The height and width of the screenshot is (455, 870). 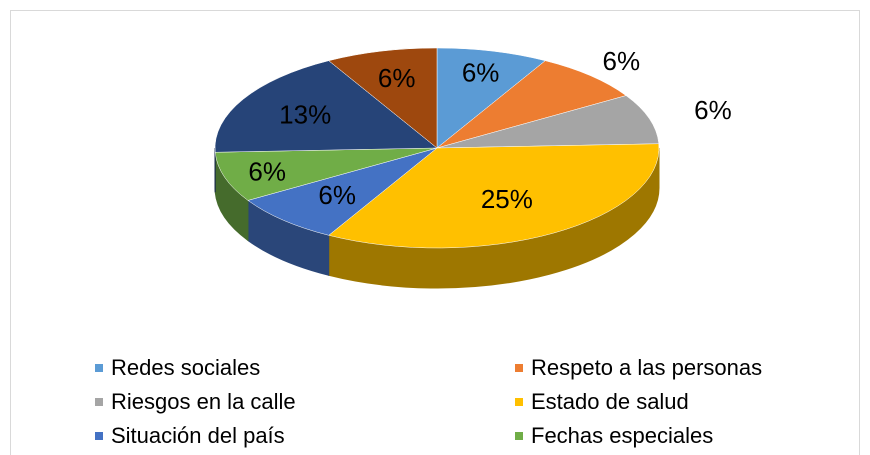 I want to click on legend-label: Respeto a las personas, so click(x=646, y=367).